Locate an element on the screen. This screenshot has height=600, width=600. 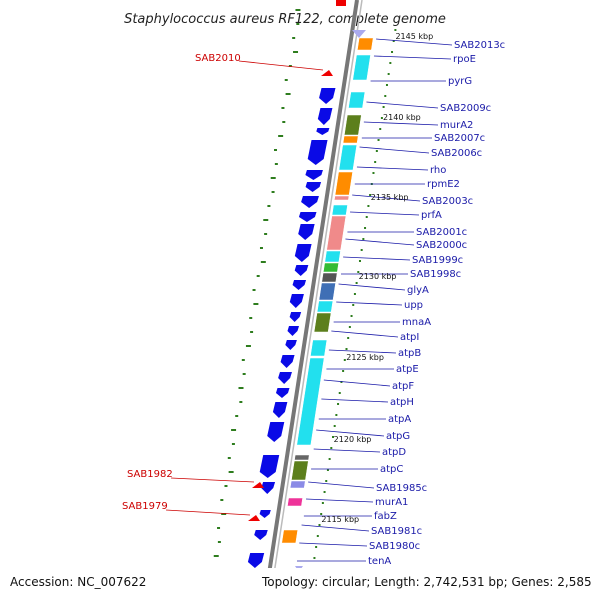
gene-label: atpE is located at coordinates (407, 369).